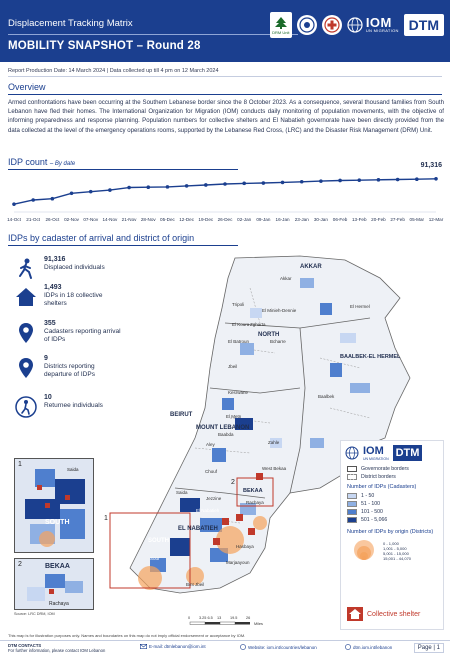  What do you see at coordinates (69, 333) in the screenshot?
I see `stat-cadasters: 355 Cadasters reporting arrival of IDPs` at bounding box center [69, 333].